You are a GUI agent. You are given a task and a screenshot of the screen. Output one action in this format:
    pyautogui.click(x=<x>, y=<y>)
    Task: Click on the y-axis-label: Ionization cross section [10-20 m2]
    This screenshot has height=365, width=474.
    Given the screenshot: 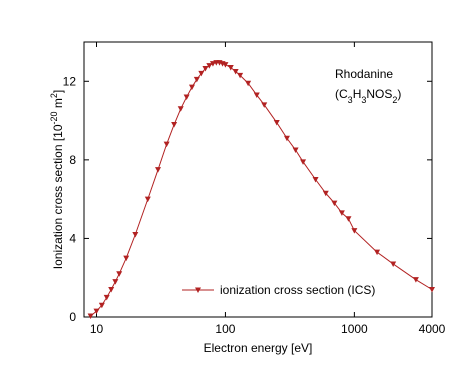 What is the action you would take?
    pyautogui.click(x=57, y=179)
    